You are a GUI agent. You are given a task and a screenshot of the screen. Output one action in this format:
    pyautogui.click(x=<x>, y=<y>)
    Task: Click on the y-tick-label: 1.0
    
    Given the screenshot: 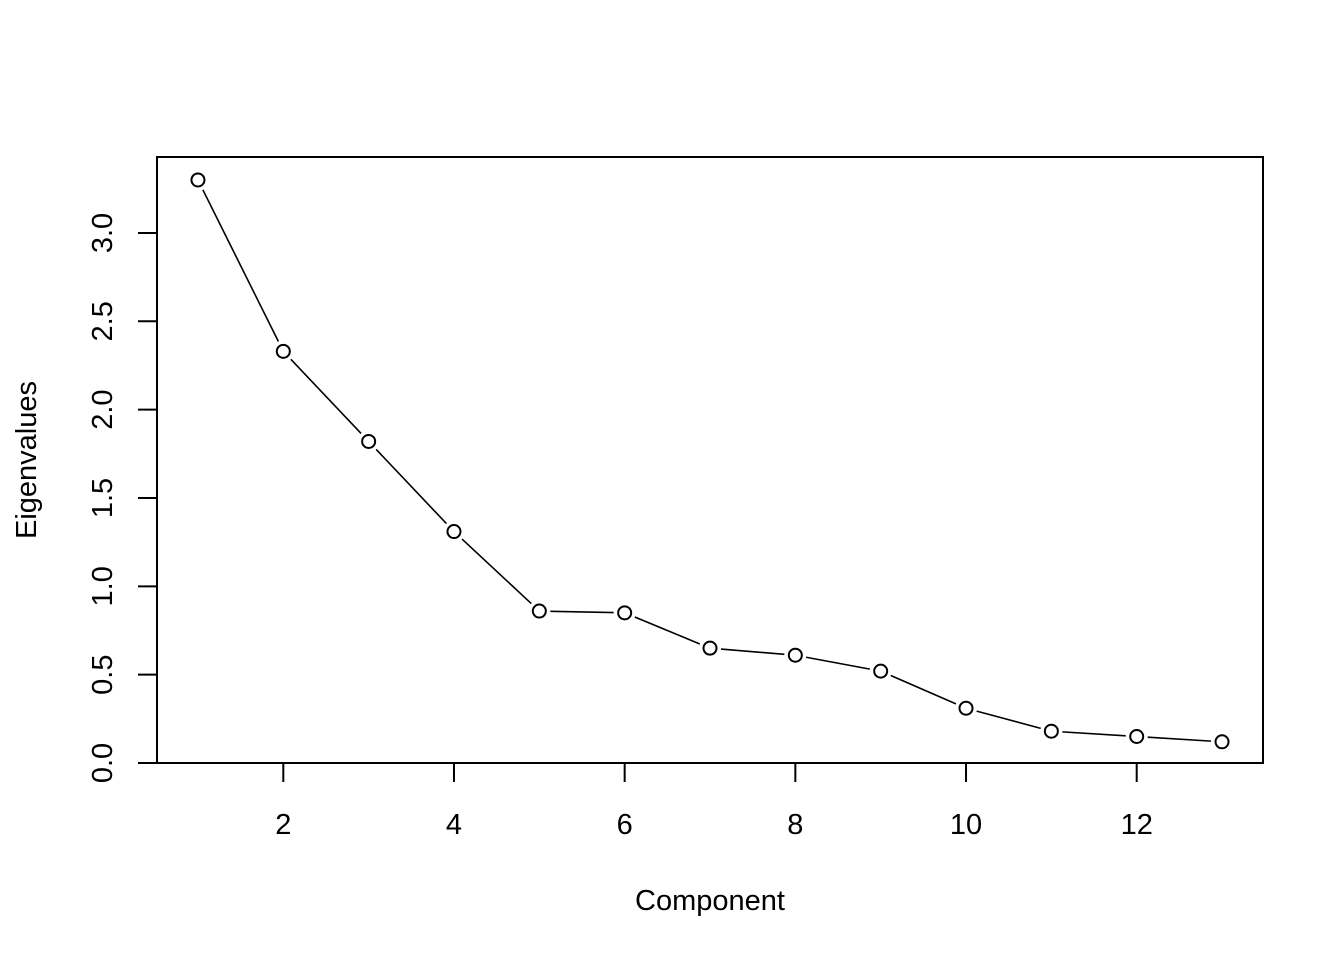 What is the action you would take?
    pyautogui.click(x=103, y=586)
    